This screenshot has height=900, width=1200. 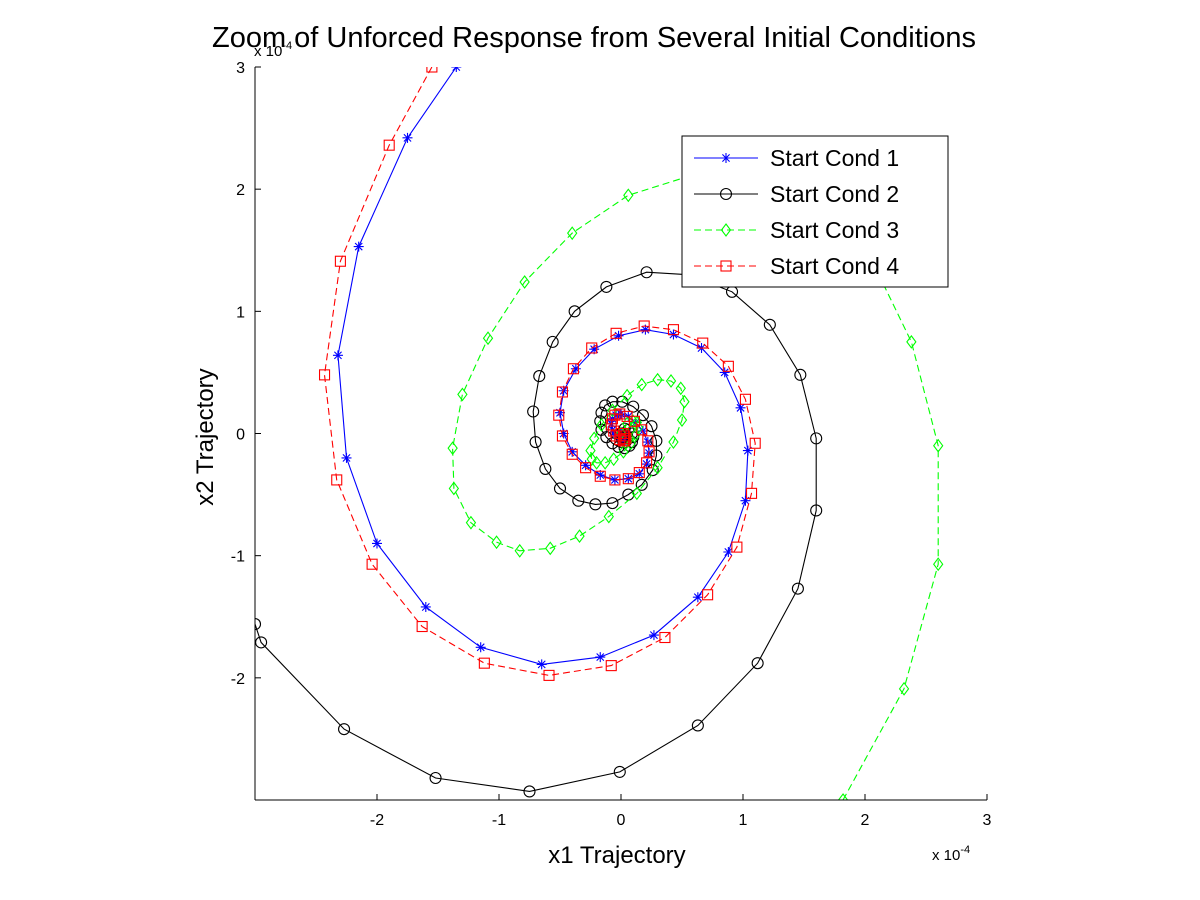 What do you see at coordinates (240, 435) in the screenshot?
I see `y-tick-label: 0` at bounding box center [240, 435].